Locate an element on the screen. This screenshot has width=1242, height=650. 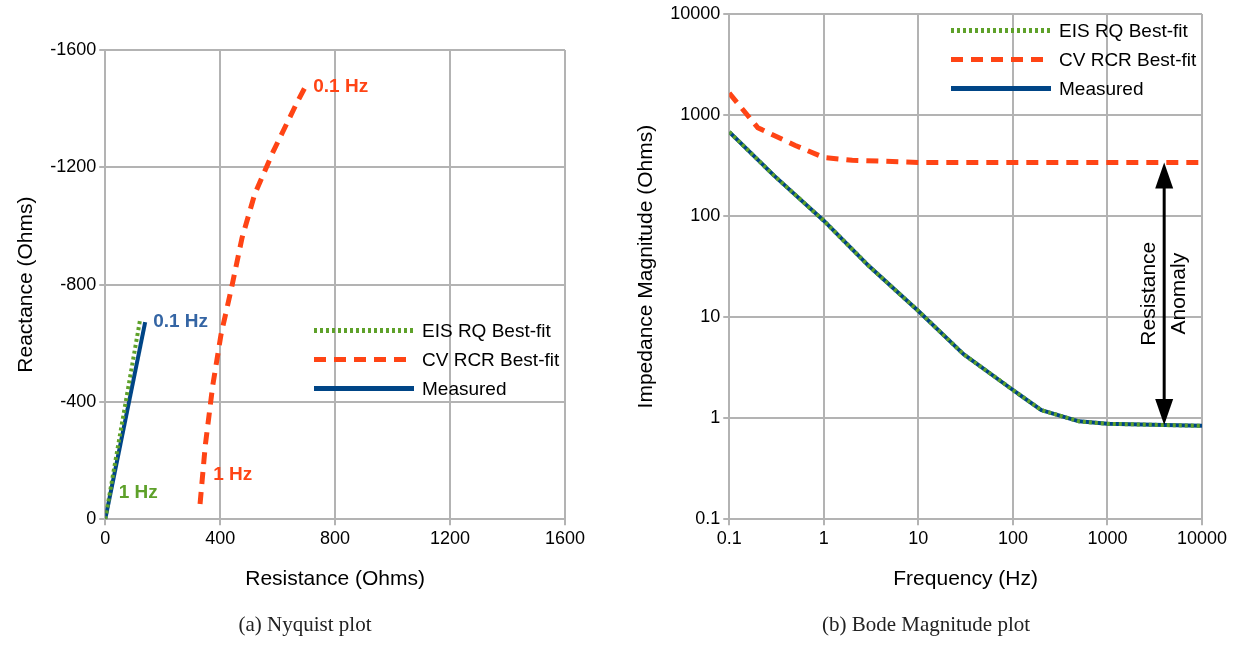
x-tick-label: 1 is located at coordinates (823, 537).